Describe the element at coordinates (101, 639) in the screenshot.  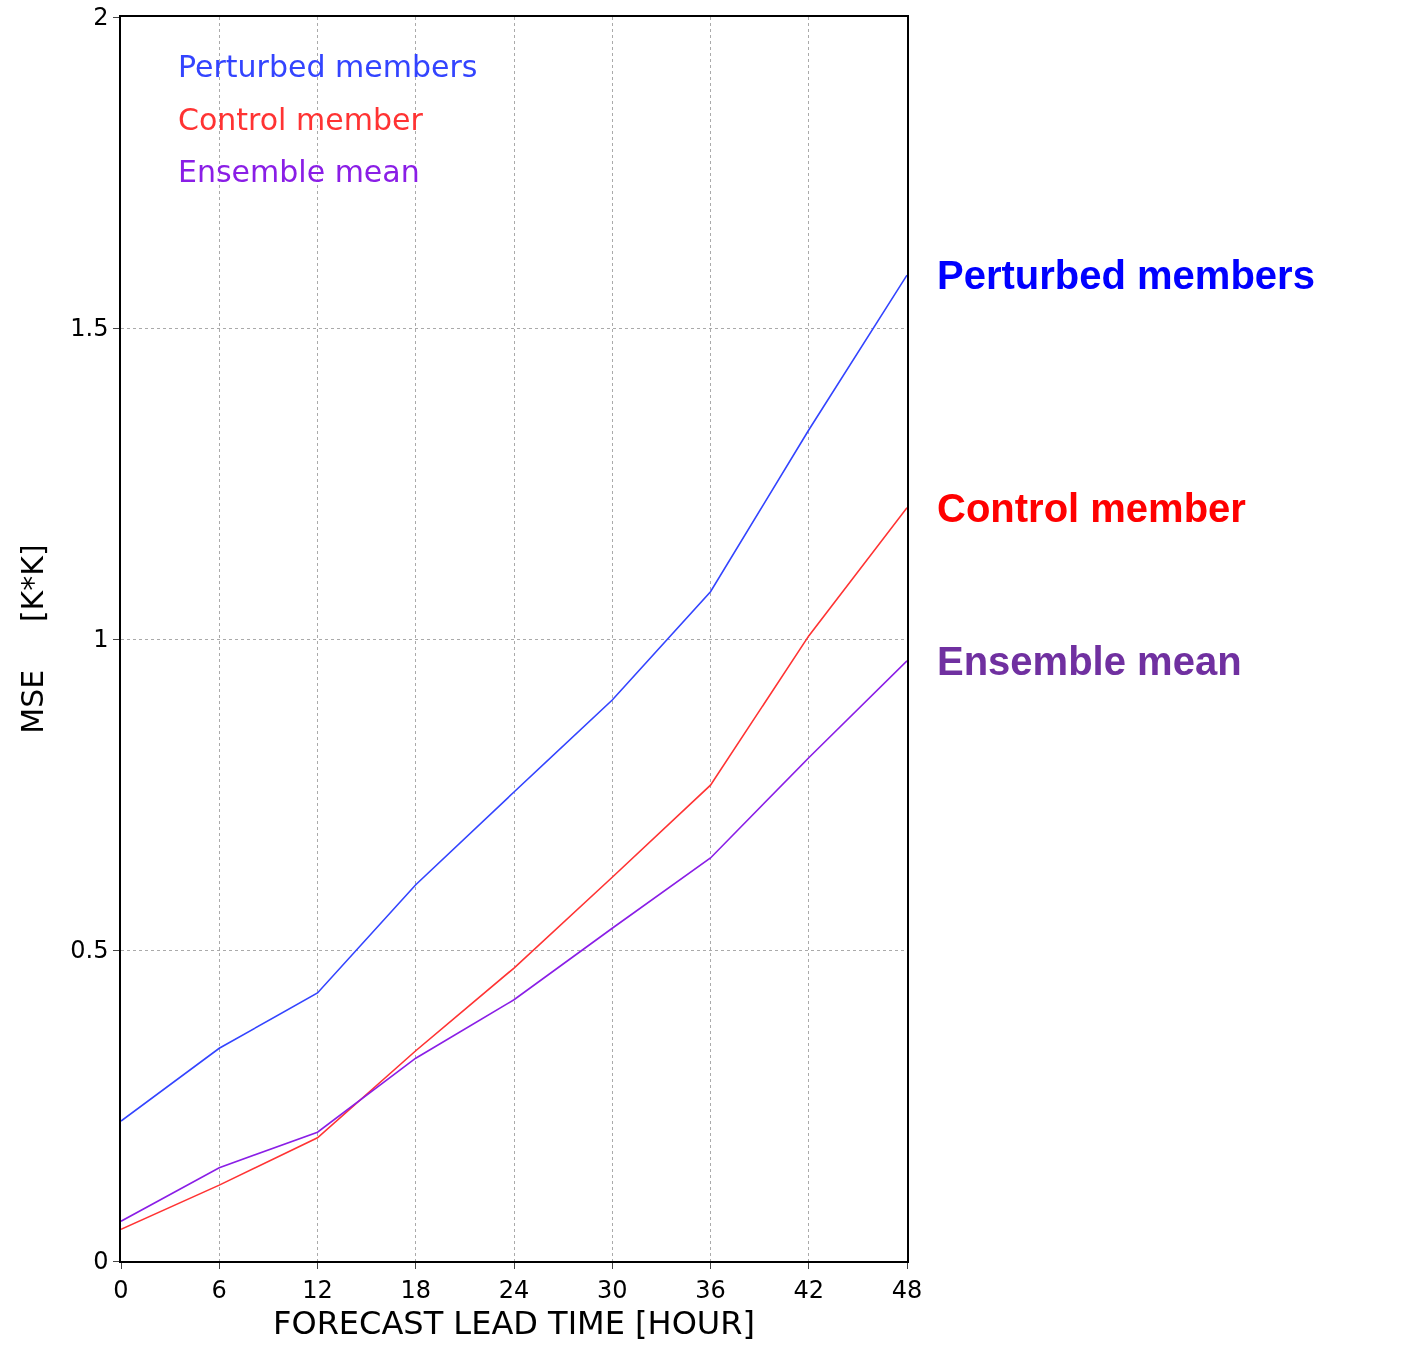
I see `y-tick-label: 1` at that location.